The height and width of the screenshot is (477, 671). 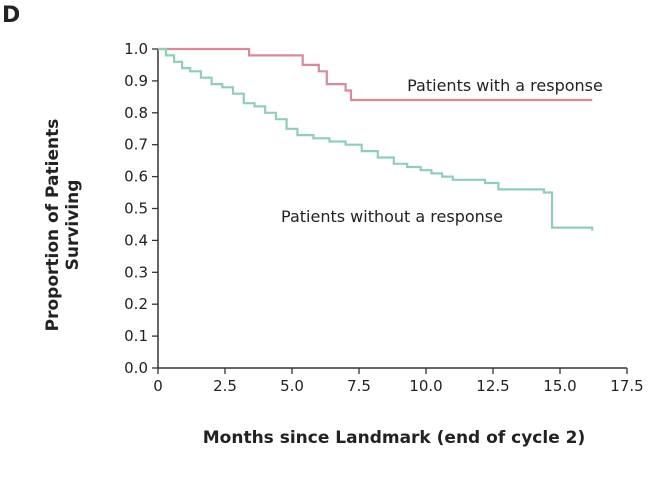 What do you see at coordinates (136, 209) in the screenshot?
I see `y-tick-label: 0.5` at bounding box center [136, 209].